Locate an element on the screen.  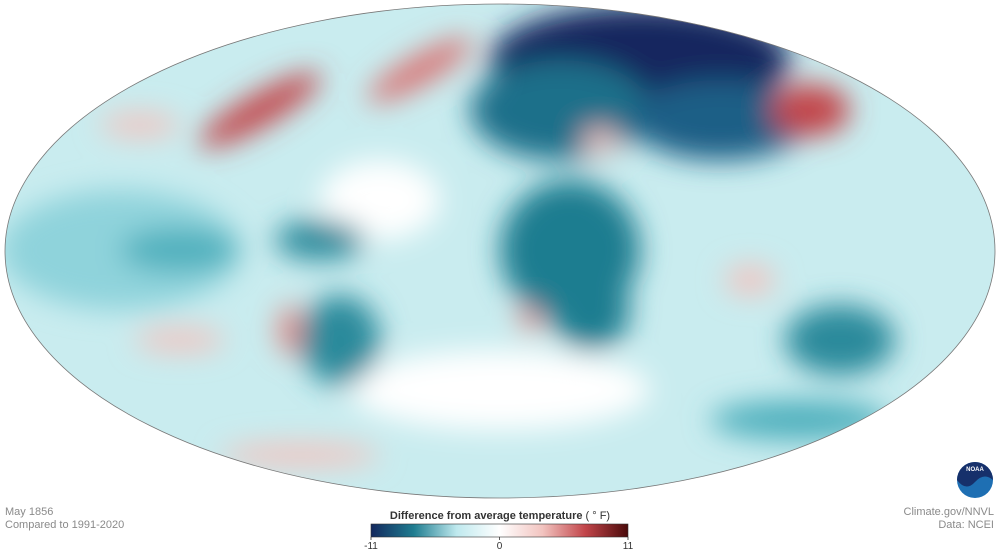
caption: May 1856 Compared to 1991-2020 is located at coordinates (64, 519).